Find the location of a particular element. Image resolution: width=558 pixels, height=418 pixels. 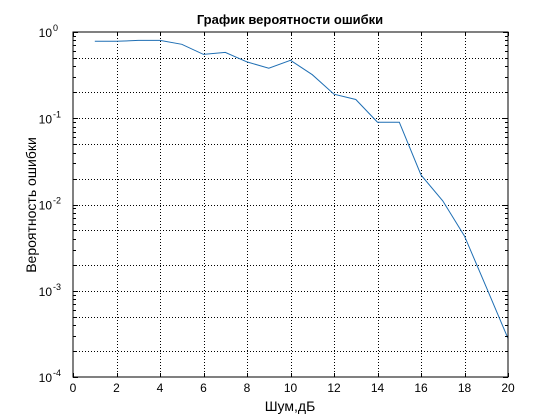

x-tick-label: 14 is located at coordinates (378, 388).